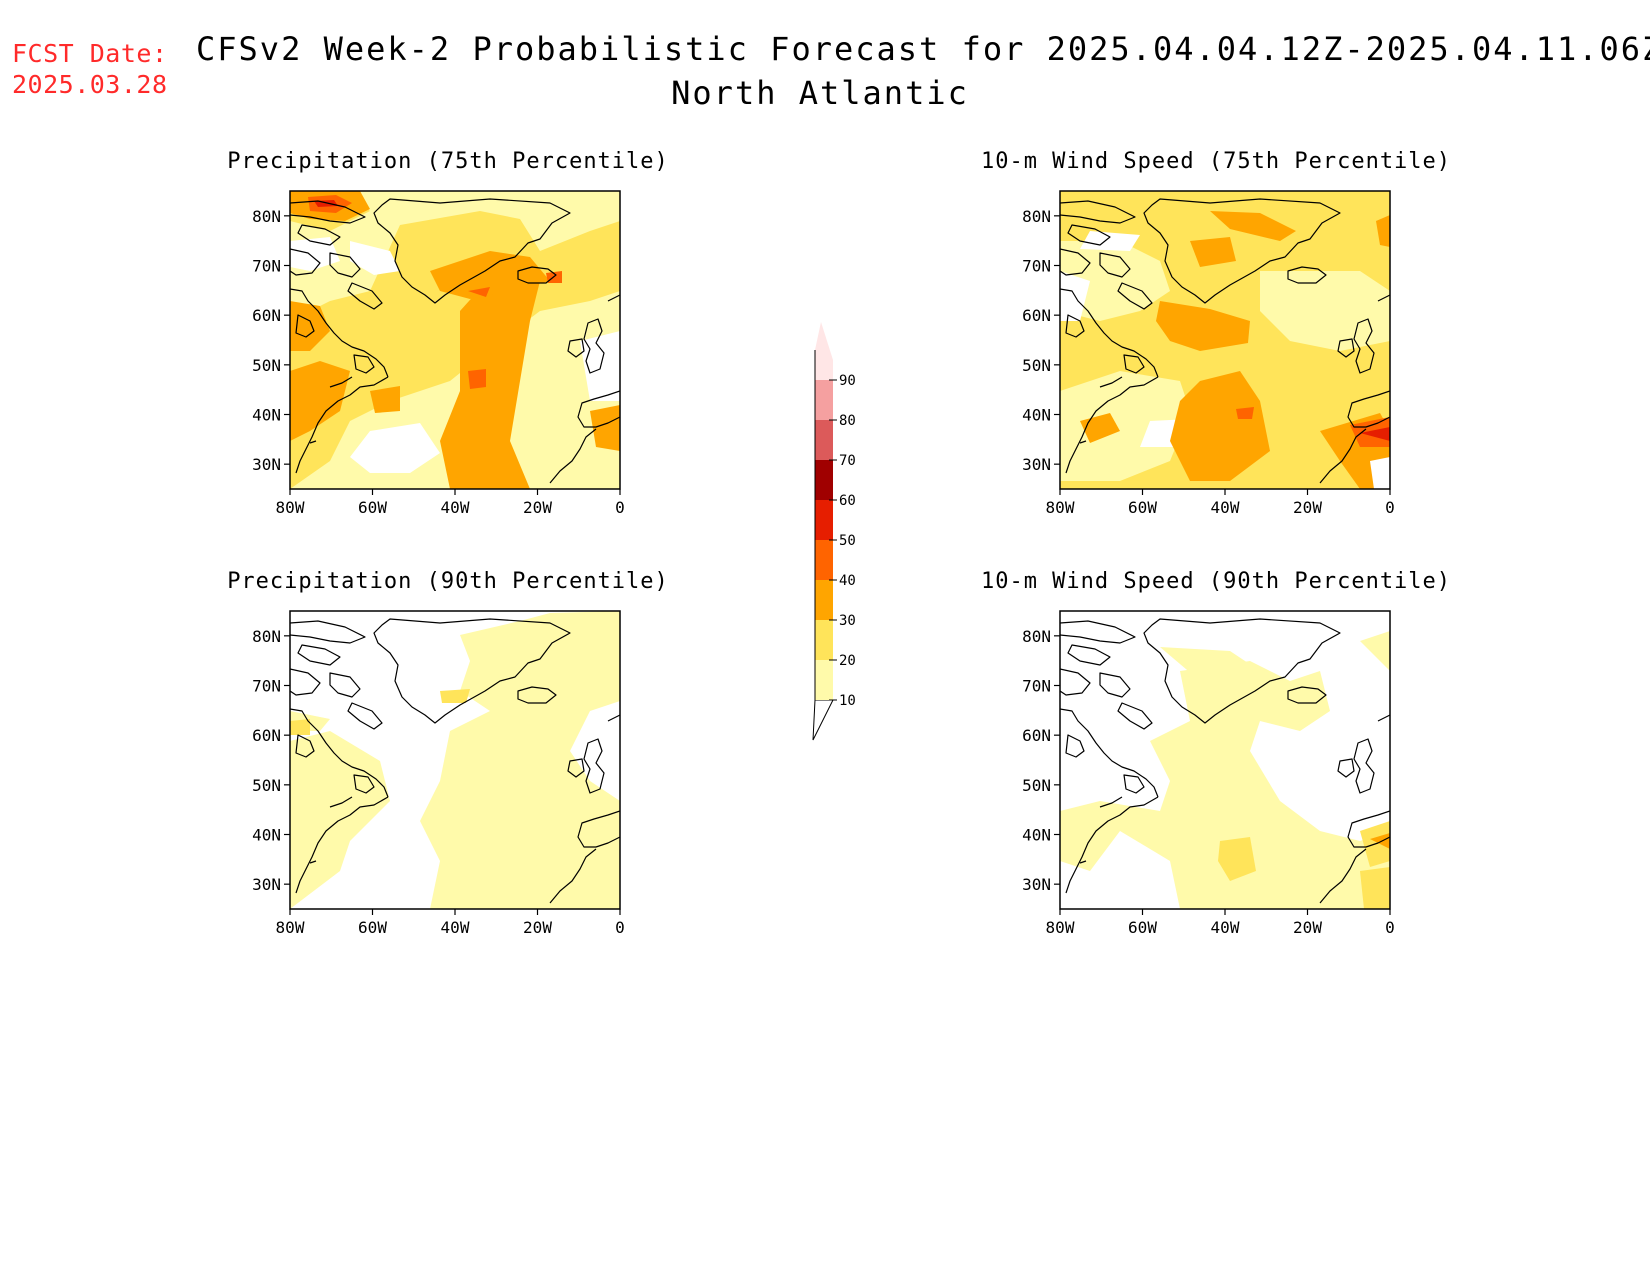 This screenshot has width=1650, height=1275. Describe the element at coordinates (1216, 581) in the screenshot. I see `panel-title: 10-m Wind Speed (90th Percentile)` at that location.